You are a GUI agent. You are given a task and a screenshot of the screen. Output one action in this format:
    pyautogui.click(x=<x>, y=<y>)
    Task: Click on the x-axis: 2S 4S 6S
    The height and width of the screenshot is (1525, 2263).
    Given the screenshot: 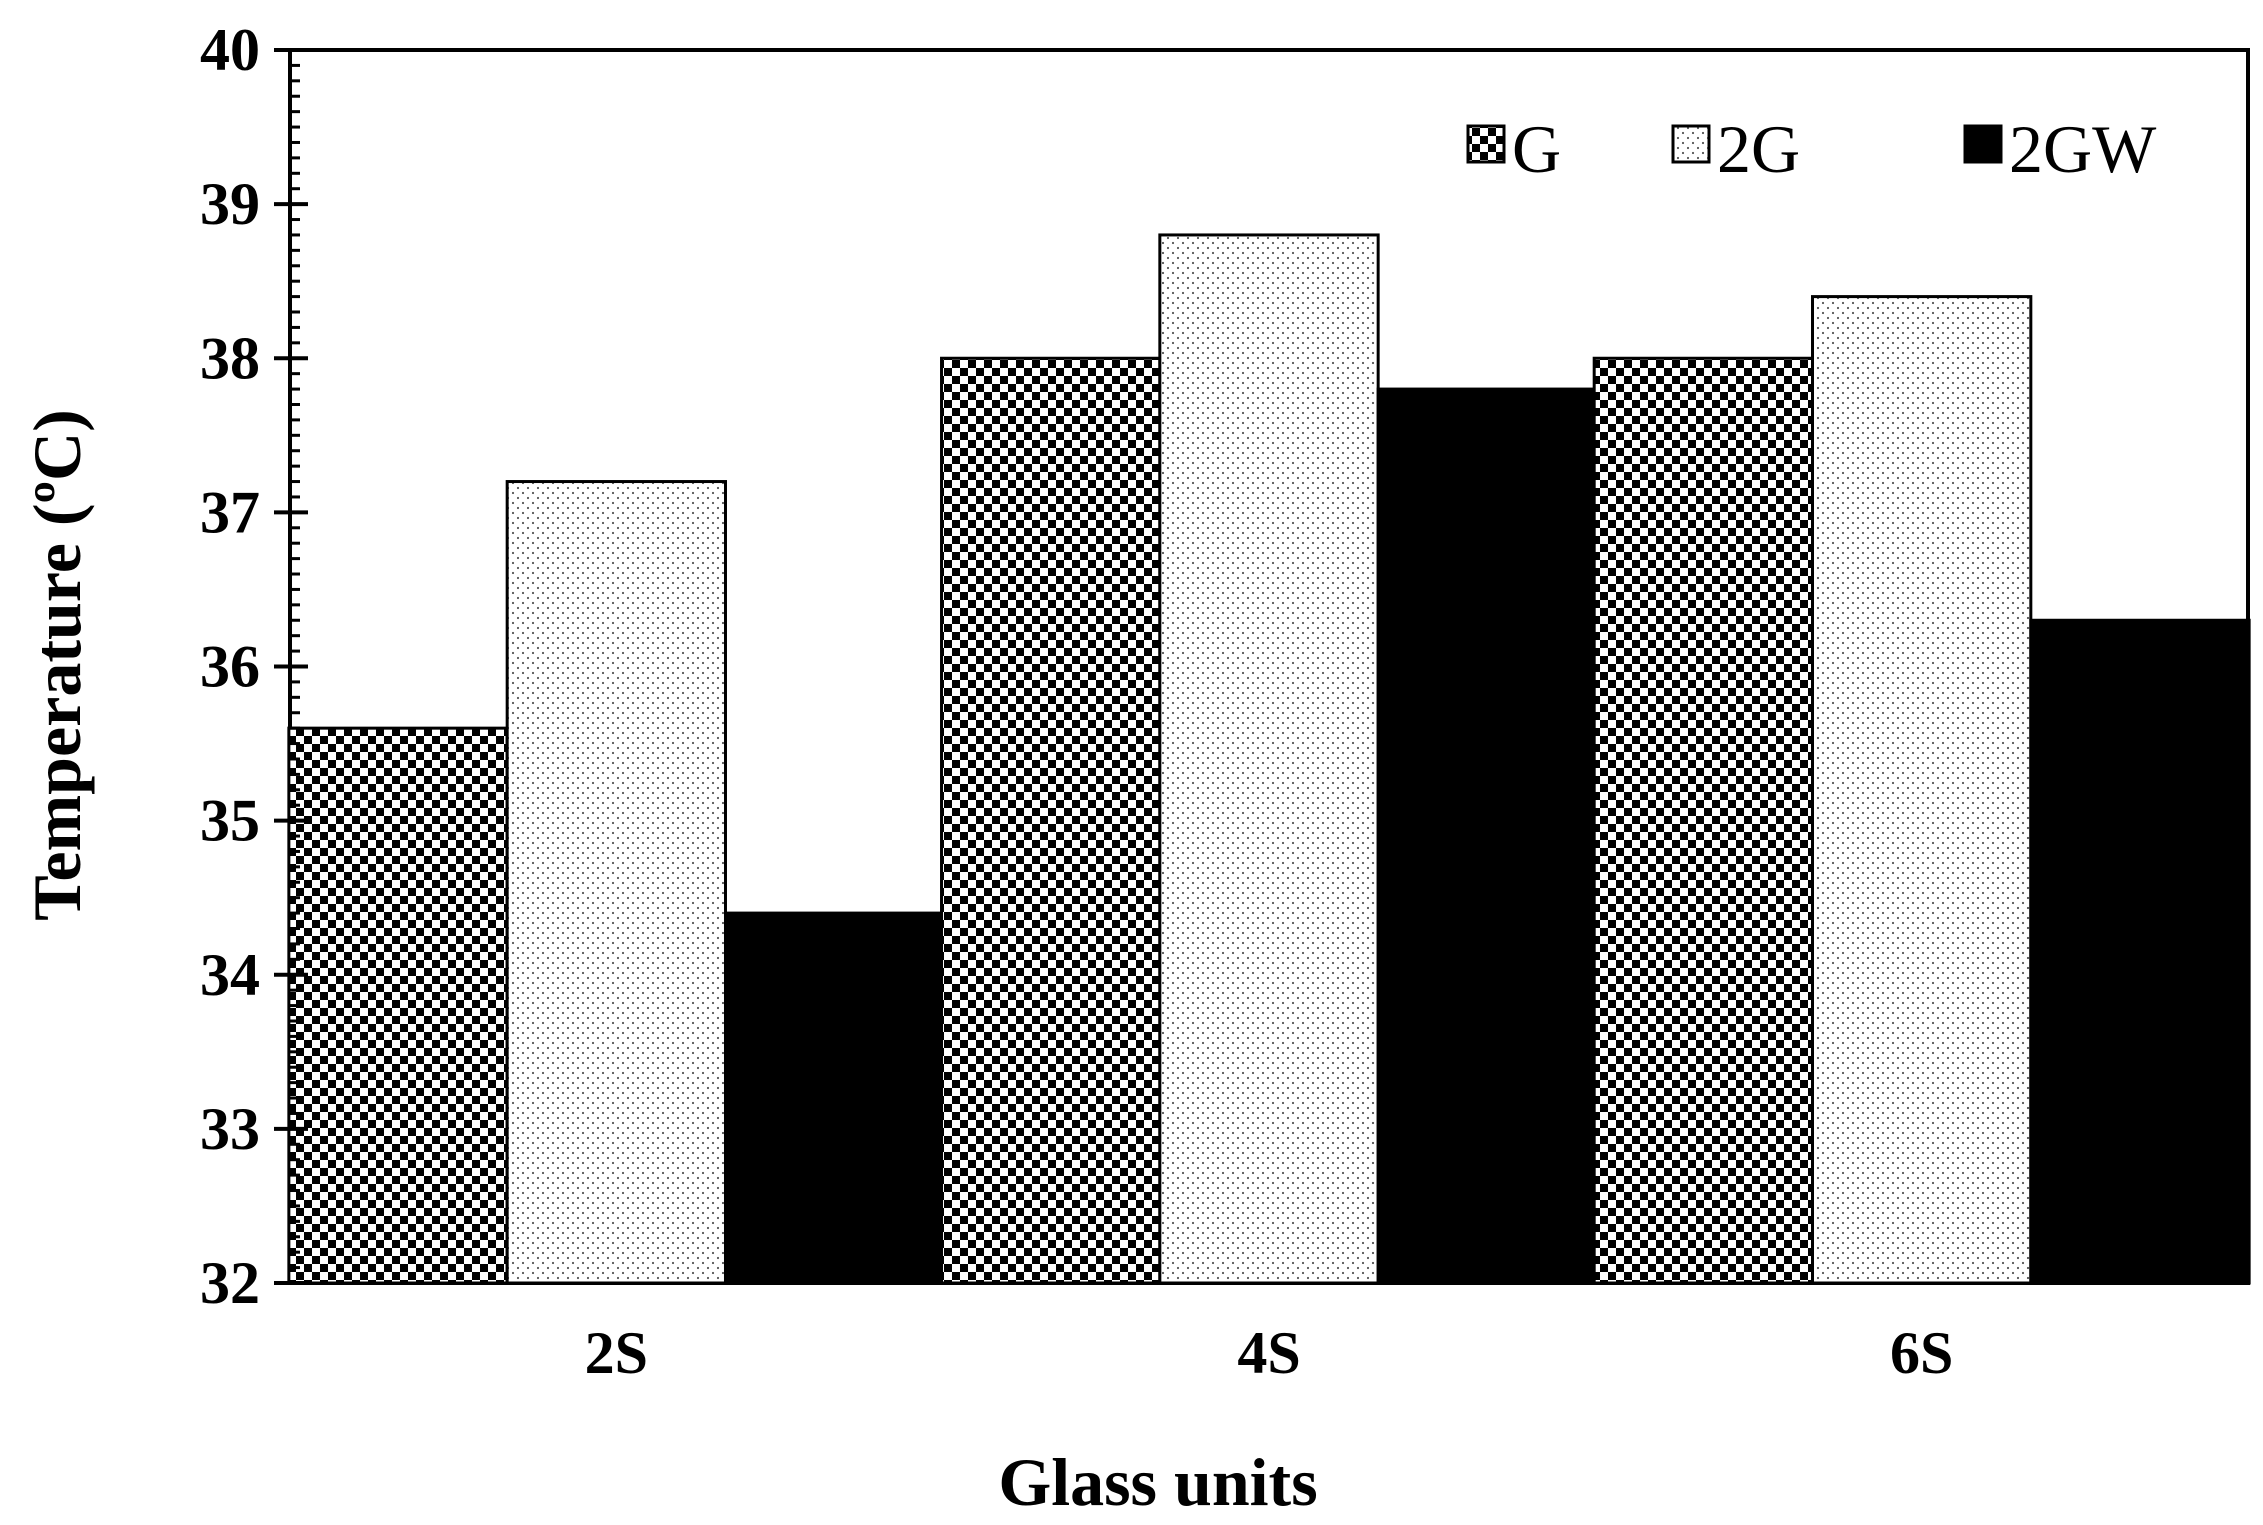 What is the action you would take?
    pyautogui.click(x=1269, y=1353)
    